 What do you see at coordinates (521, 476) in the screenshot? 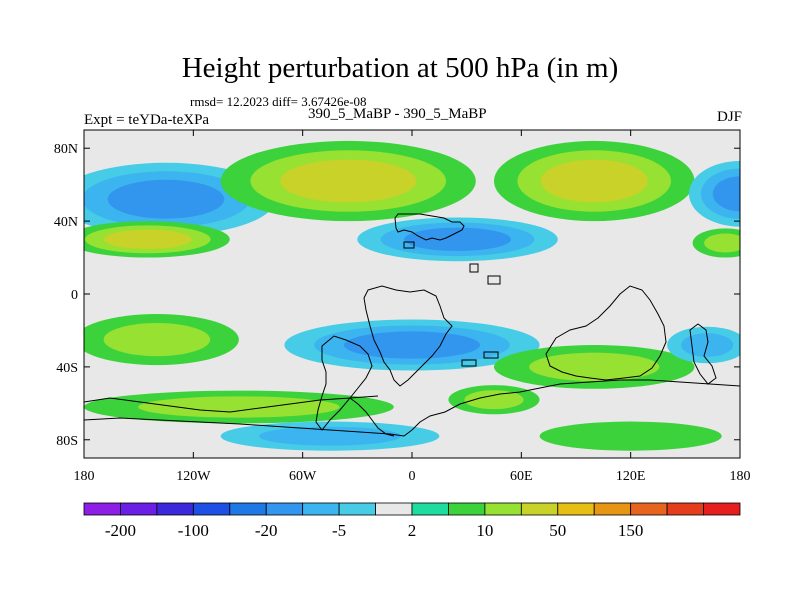
I see `x-tick-label-4: 60E` at bounding box center [521, 476].